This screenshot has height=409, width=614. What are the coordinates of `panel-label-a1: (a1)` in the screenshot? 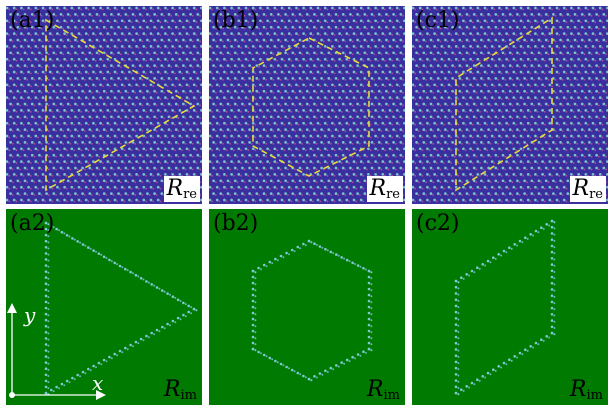 It's located at (32, 20).